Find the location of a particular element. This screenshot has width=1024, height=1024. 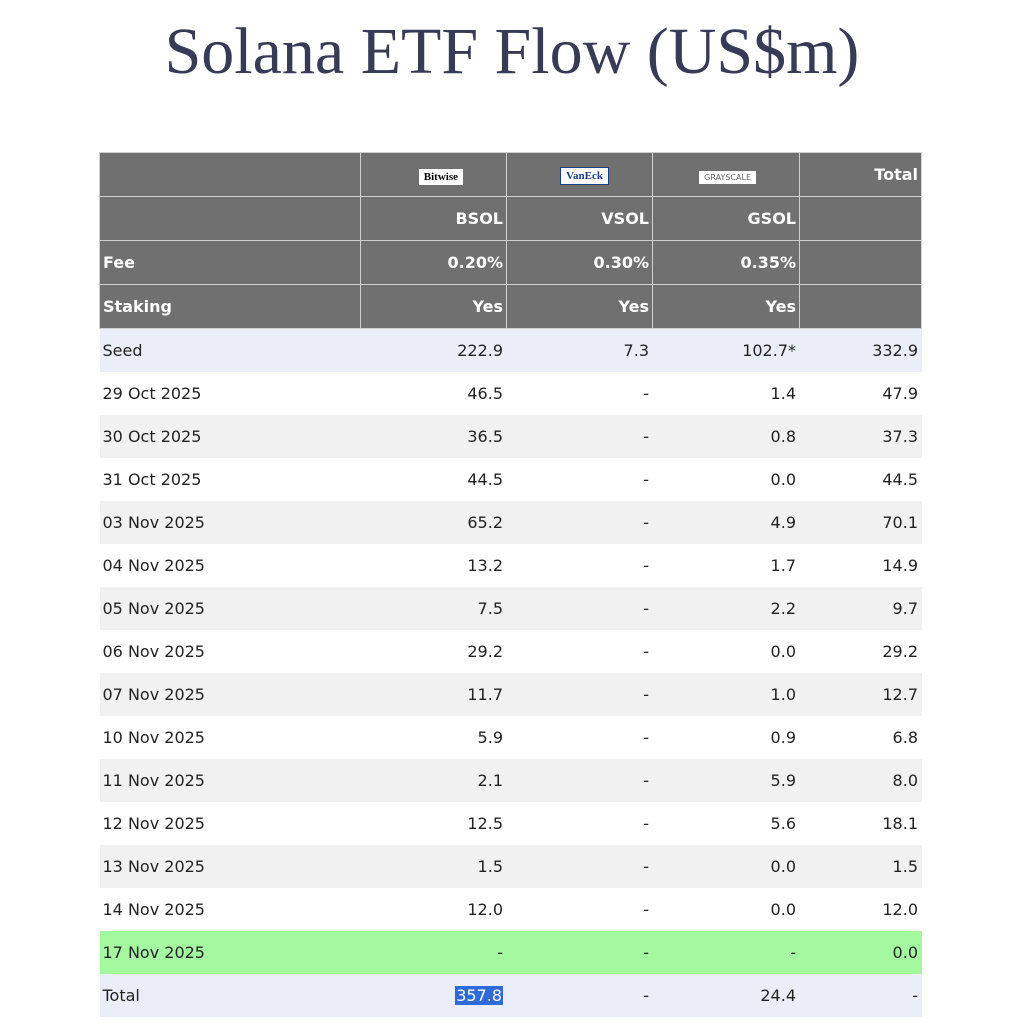

row-date: 07 Nov 2025 is located at coordinates (230, 694).